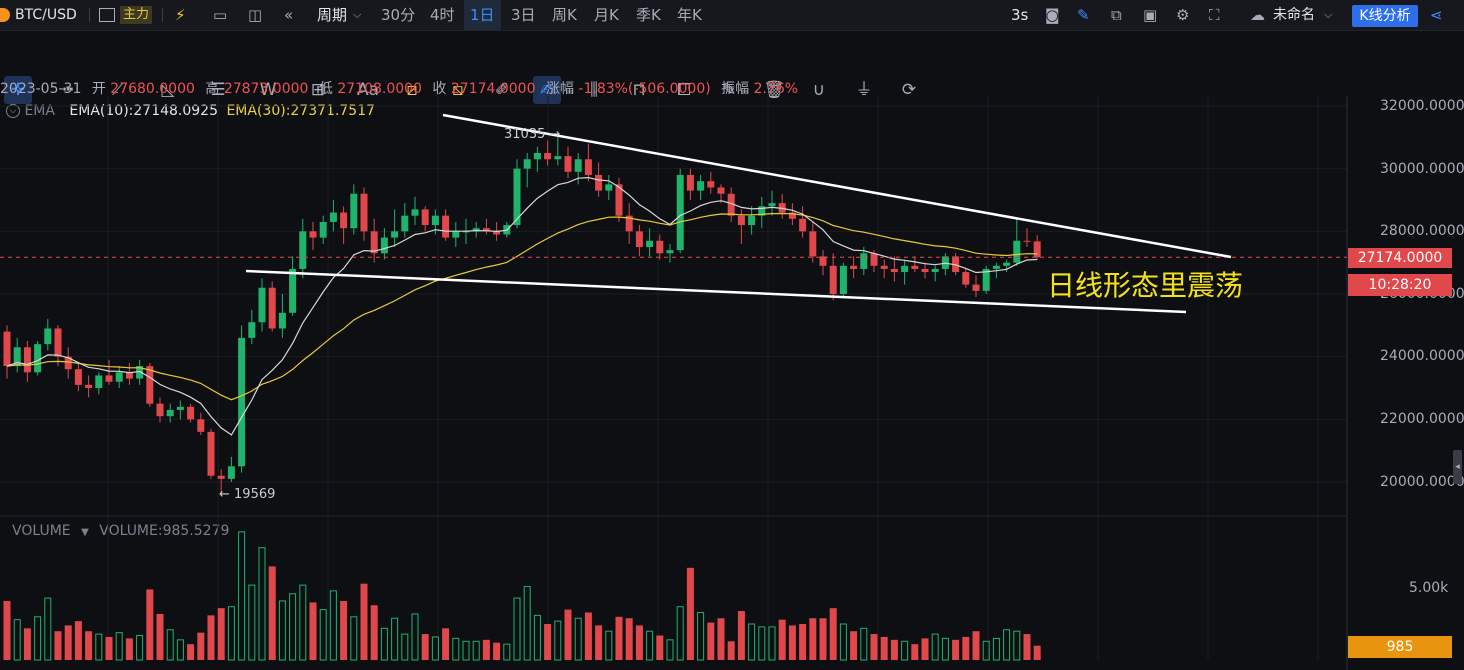 The height and width of the screenshot is (670, 1464). What do you see at coordinates (1257, 15) in the screenshot?
I see `cloud-icon: ☁` at bounding box center [1257, 15].